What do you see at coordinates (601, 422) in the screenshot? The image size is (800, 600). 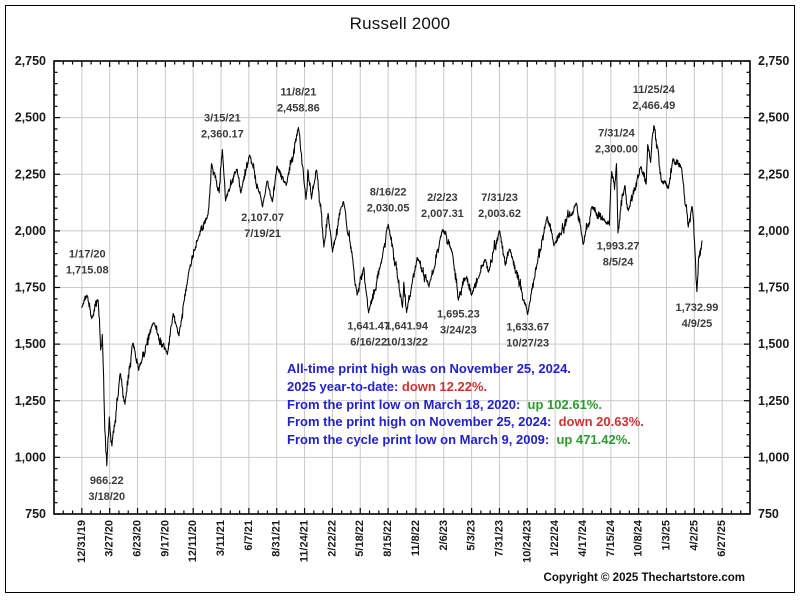 I see `commentary-segment: down 20.63%.` at bounding box center [601, 422].